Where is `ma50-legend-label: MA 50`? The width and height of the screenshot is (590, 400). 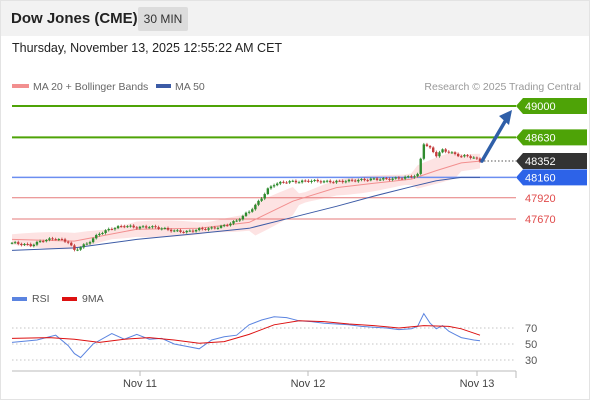
ma50-legend-label: MA 50 is located at coordinates (190, 87).